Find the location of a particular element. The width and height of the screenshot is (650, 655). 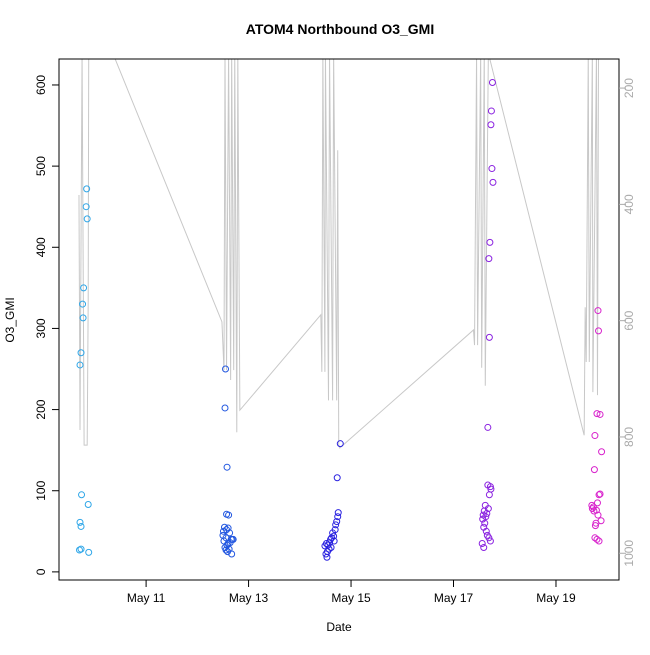

y-axis-label: O3_GMI is located at coordinates (10, 319).